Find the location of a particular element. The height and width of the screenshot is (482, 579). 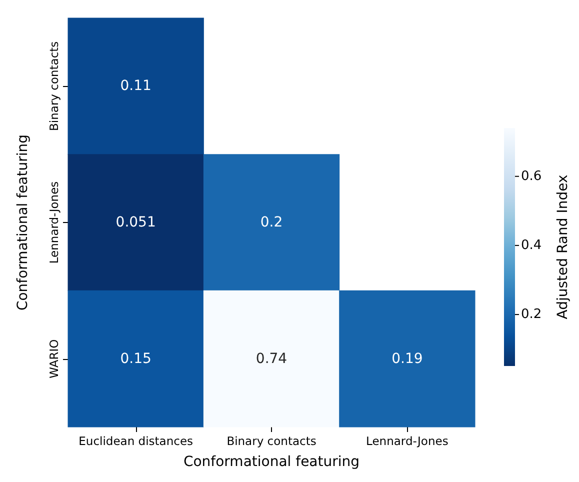

data-label: 0.051 is located at coordinates (136, 222).